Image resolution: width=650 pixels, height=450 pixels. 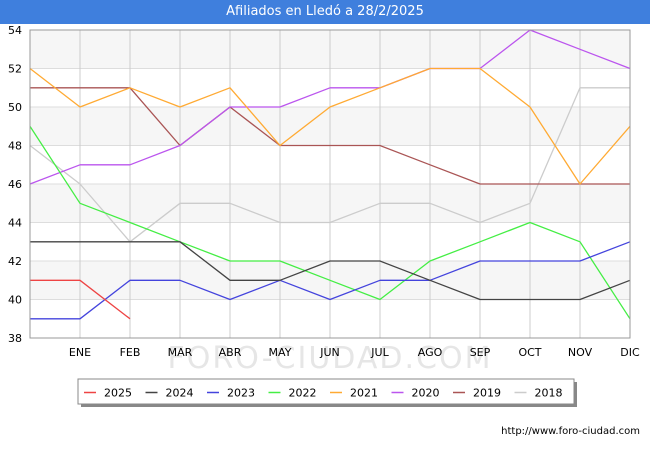 I want to click on x-tick-label: JUN, so click(x=329, y=352).